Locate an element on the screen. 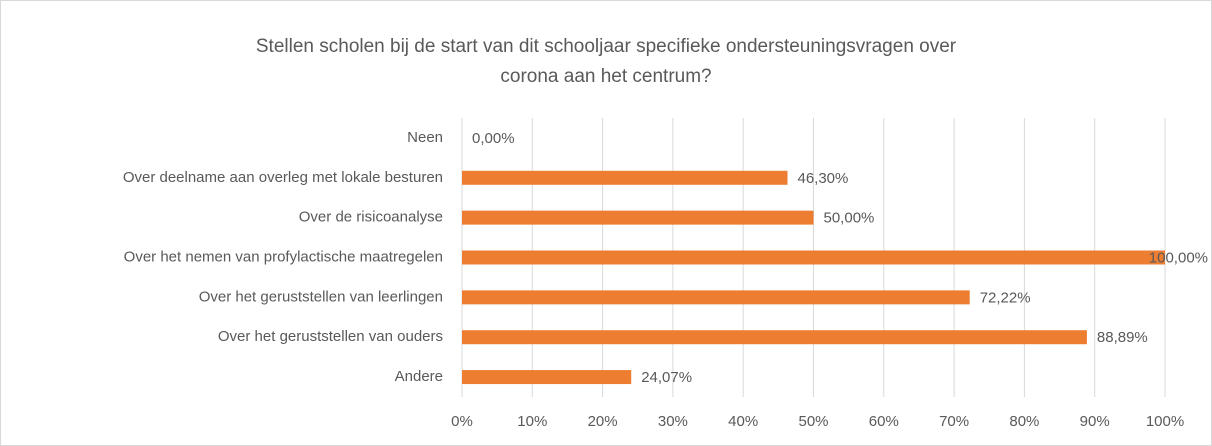  data-label: 0,00% is located at coordinates (493, 138).